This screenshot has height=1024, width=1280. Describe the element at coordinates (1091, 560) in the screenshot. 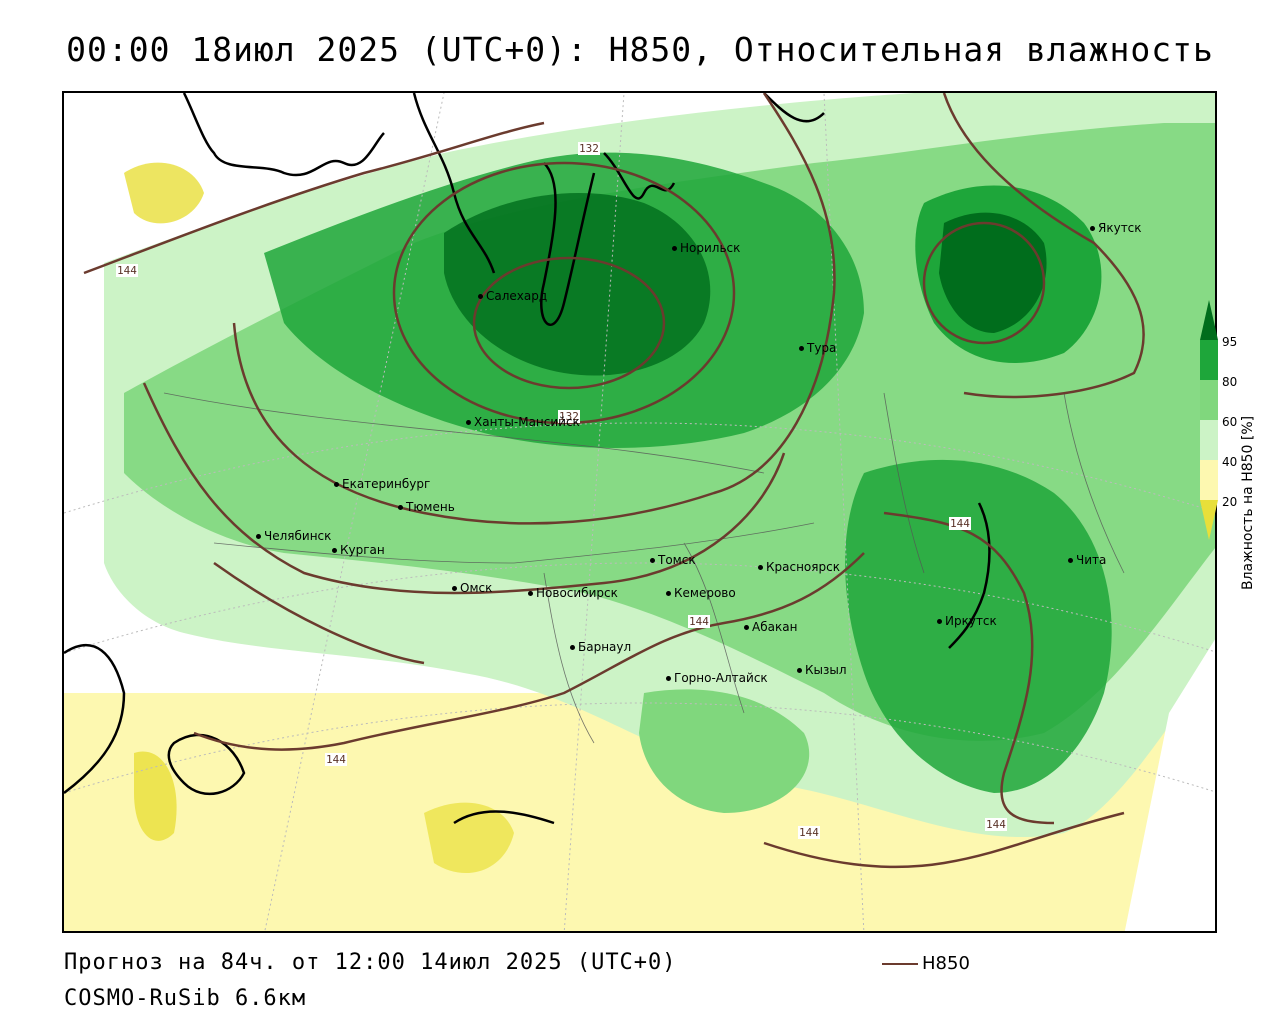

I see `city-name: Чита` at that location.